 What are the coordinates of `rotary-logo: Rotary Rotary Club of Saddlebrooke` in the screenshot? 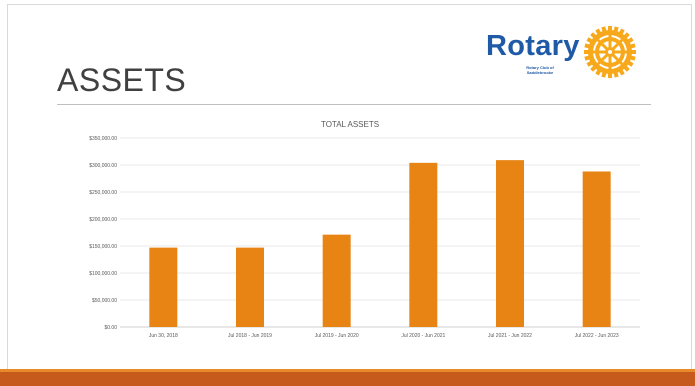 It's located at (569, 52).